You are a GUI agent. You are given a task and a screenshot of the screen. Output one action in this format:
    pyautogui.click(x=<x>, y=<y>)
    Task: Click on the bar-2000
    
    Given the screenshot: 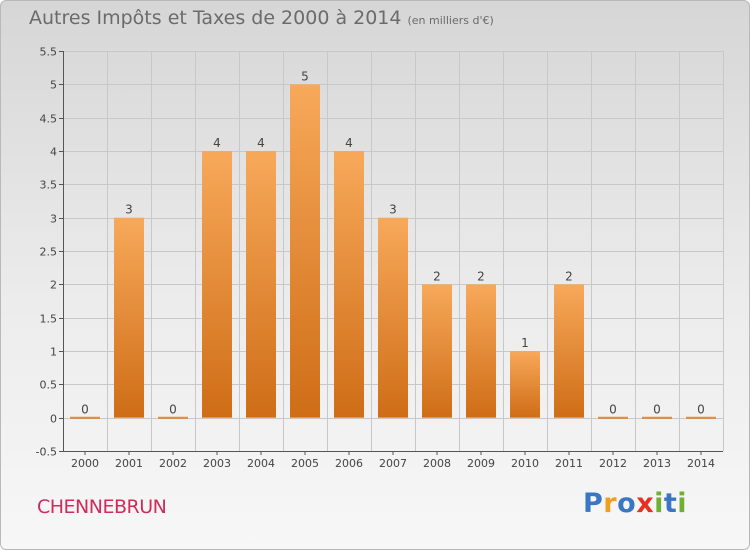 What is the action you would take?
    pyautogui.click(x=85, y=417)
    